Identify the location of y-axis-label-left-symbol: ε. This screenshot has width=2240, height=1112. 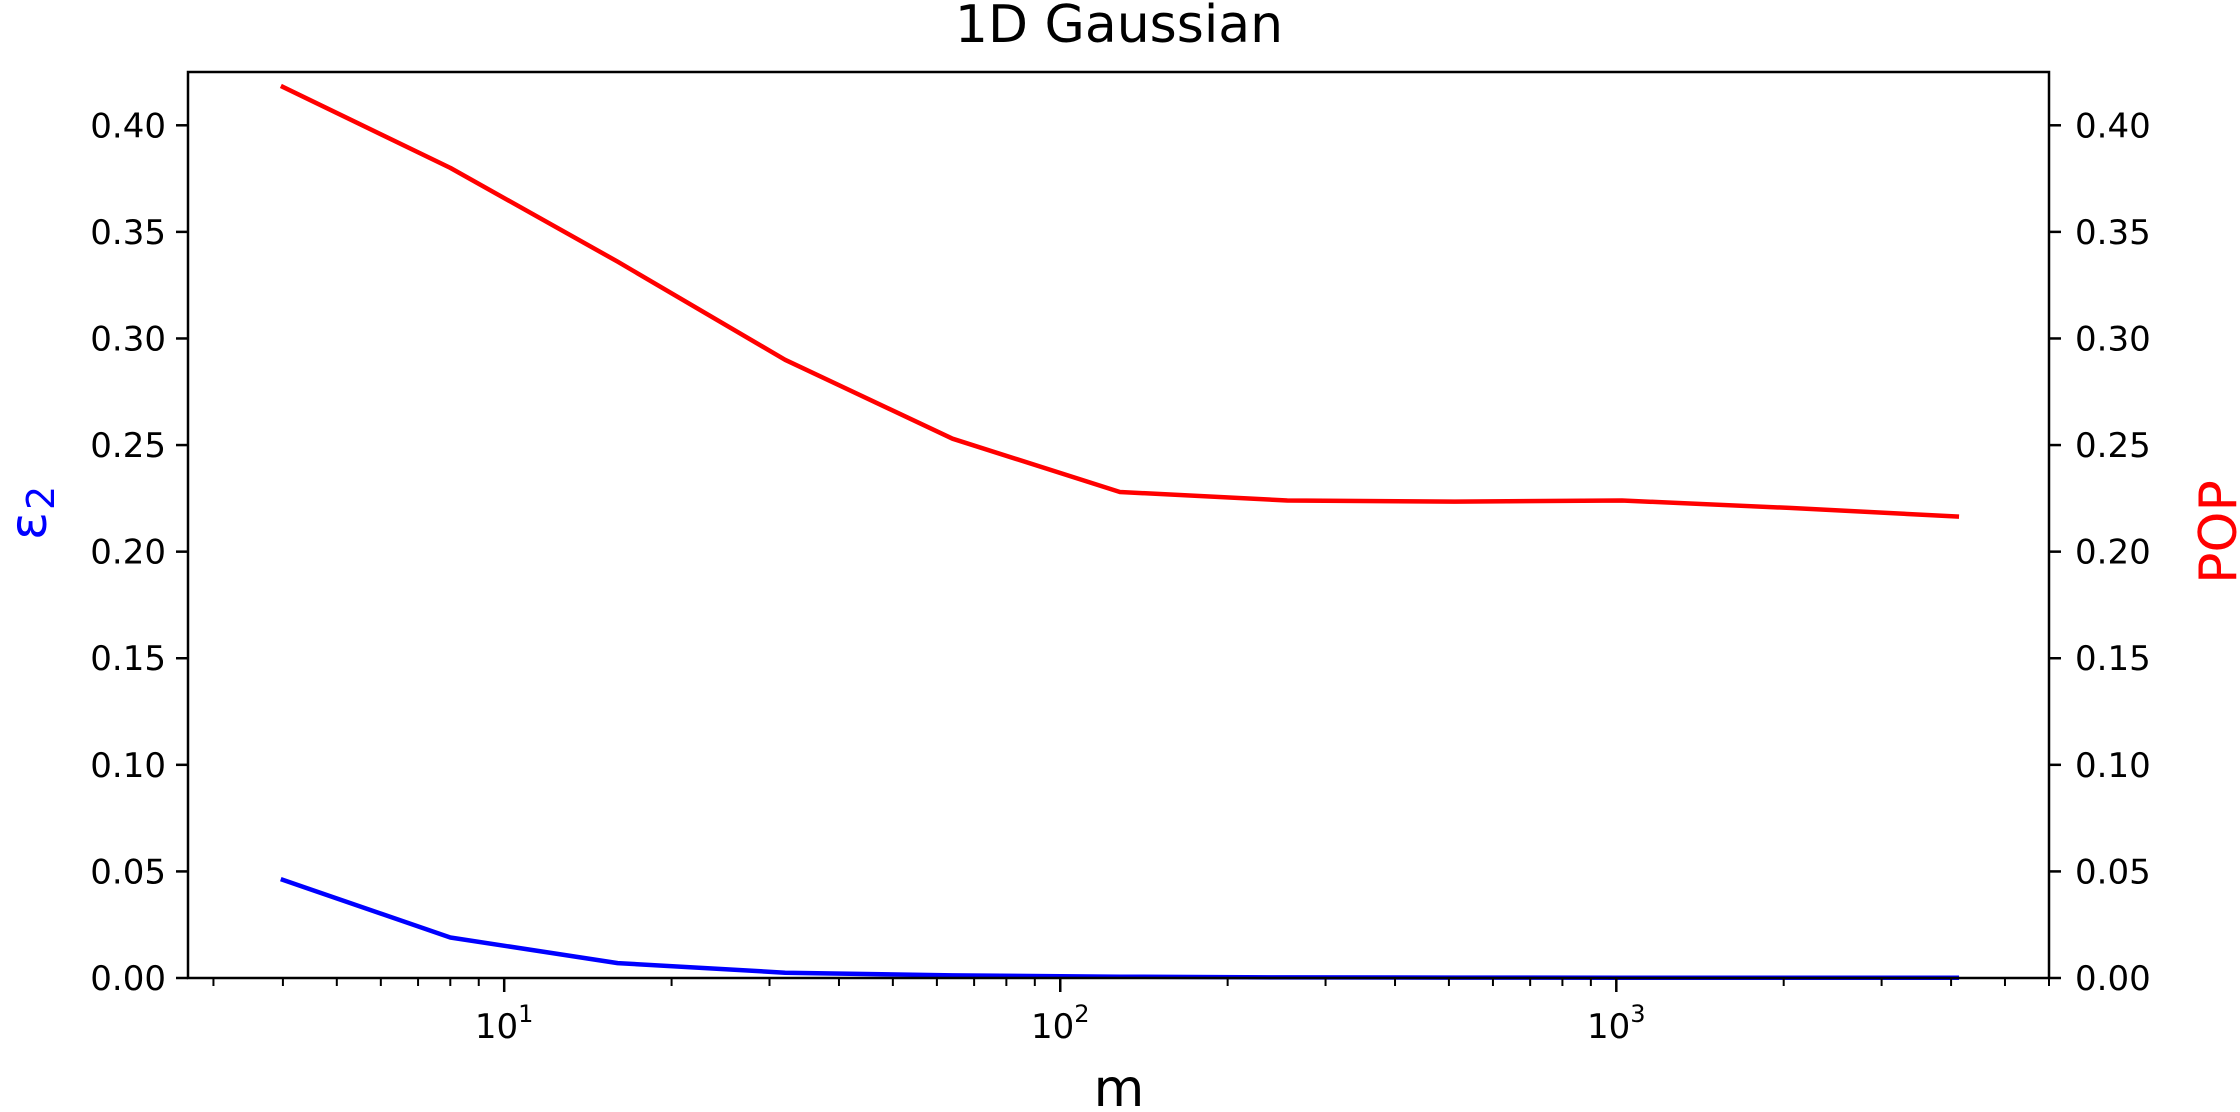
(29, 526).